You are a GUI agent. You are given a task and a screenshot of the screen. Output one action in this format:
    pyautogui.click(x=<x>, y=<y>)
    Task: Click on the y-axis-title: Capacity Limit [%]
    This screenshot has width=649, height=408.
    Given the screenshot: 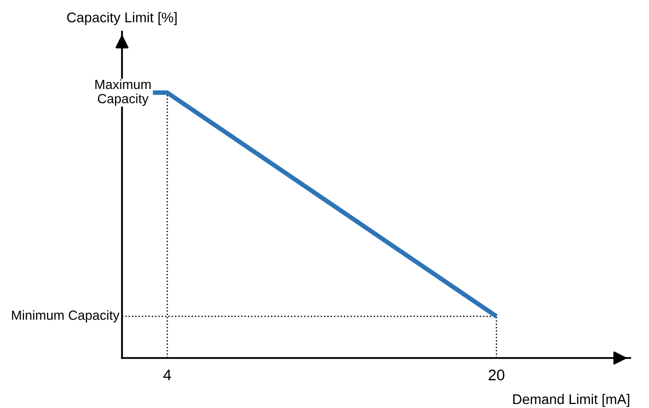 What is the action you would take?
    pyautogui.click(x=122, y=19)
    